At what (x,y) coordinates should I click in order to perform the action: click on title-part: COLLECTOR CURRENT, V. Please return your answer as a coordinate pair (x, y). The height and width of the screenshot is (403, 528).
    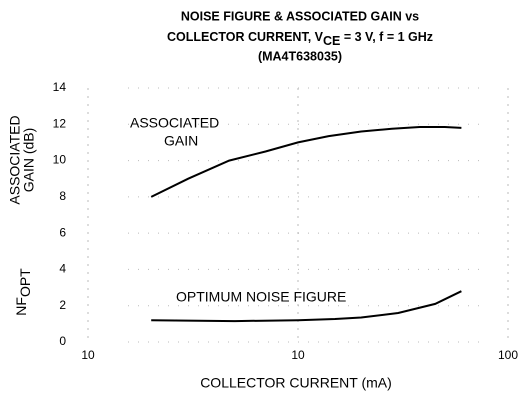
    Looking at the image, I should click on (245, 37).